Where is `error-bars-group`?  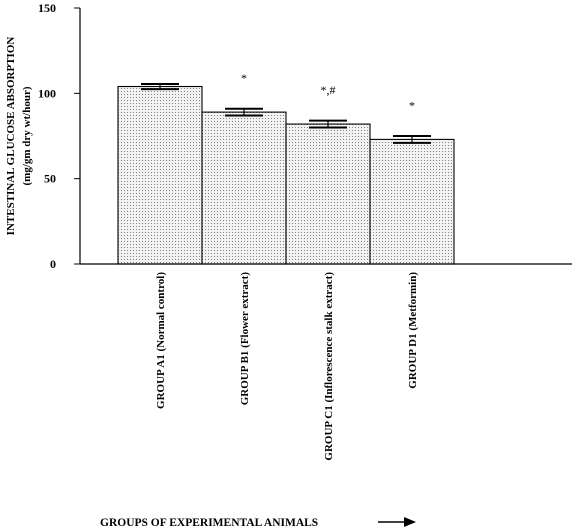 error-bars-group is located at coordinates (286, 113).